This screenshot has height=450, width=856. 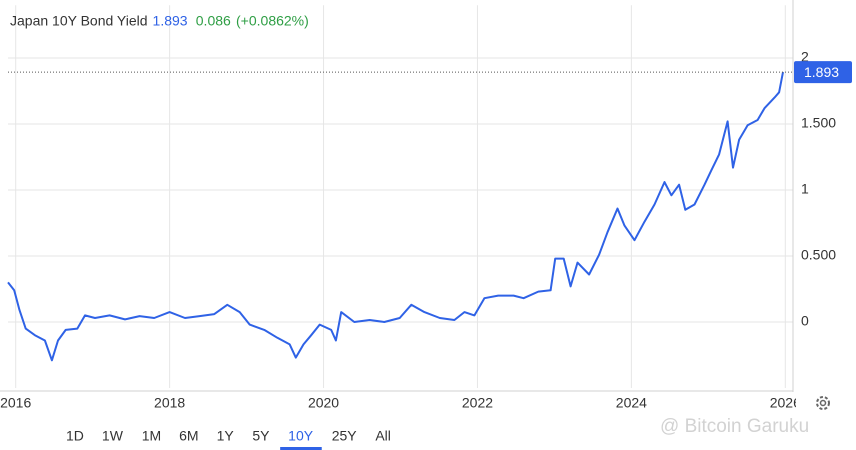 I want to click on y-tick-label: 0.500, so click(x=818, y=255).